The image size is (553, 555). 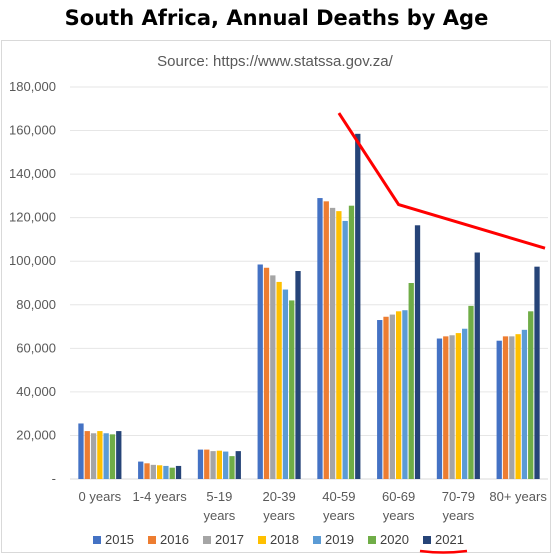 I want to click on legend-swatch-2015, so click(x=97, y=540).